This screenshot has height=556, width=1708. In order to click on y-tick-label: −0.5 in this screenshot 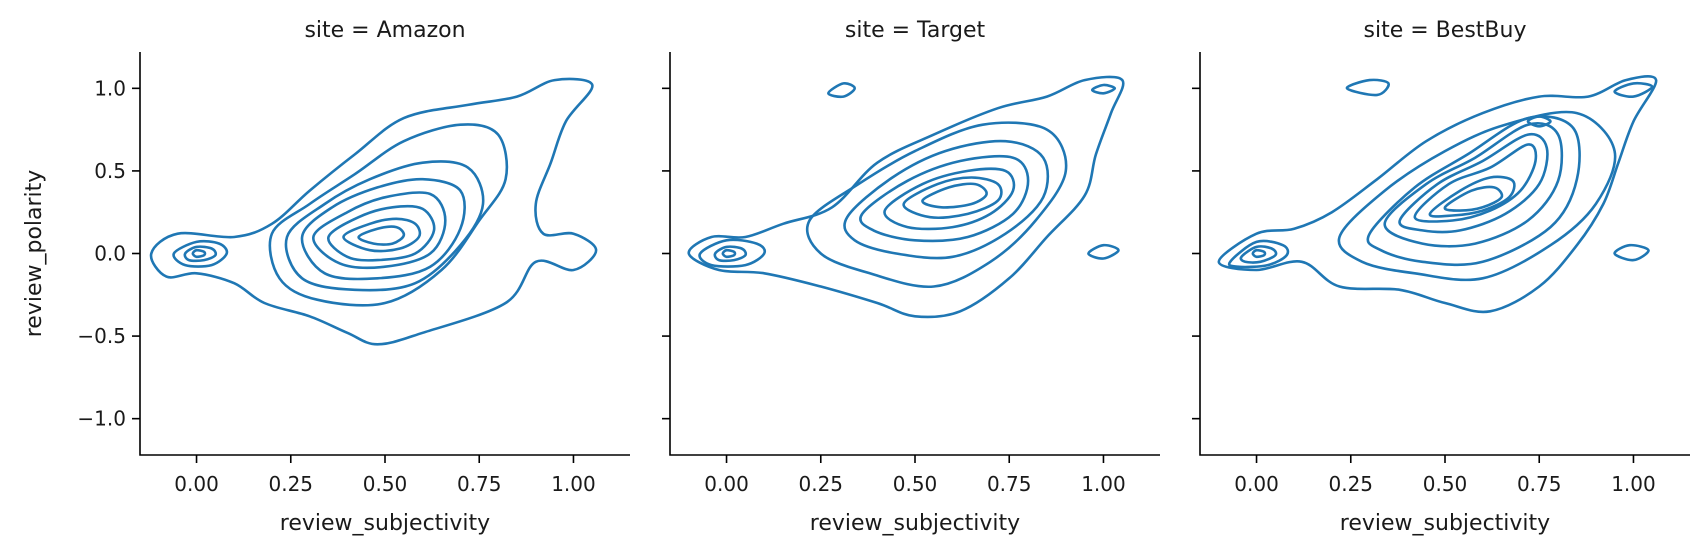, I will do `click(101, 336)`.